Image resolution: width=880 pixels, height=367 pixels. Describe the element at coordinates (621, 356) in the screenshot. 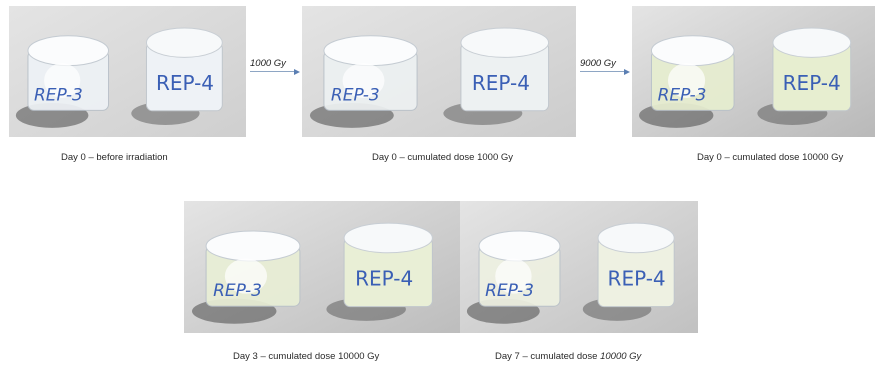

I see `caption-panel-5-dose: 10000 Gy` at that location.